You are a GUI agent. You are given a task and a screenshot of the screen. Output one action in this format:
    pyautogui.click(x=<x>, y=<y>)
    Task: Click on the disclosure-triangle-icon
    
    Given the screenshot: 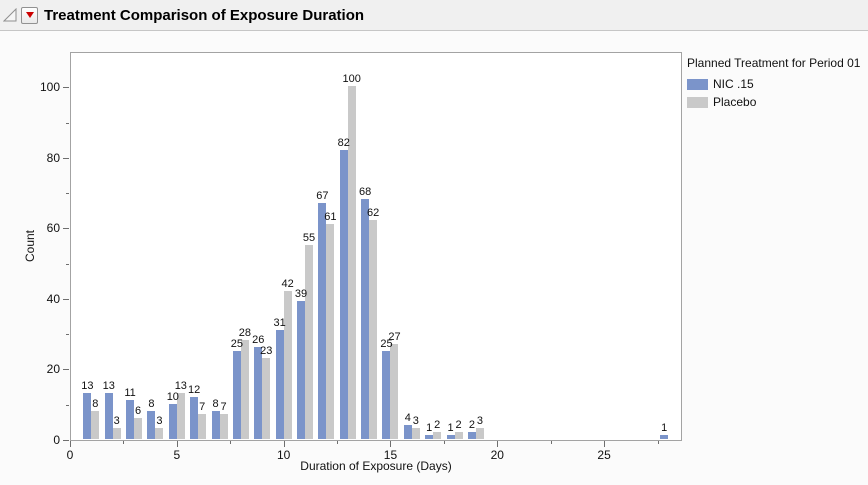 What is the action you would take?
    pyautogui.click(x=10, y=15)
    